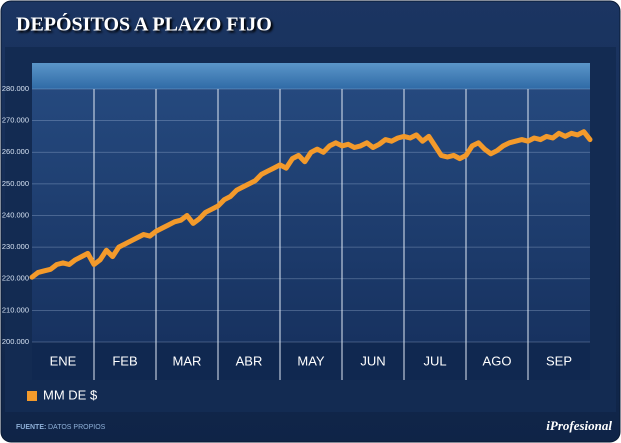 This screenshot has height=443, width=621. What do you see at coordinates (15, 183) in the screenshot?
I see `y-tick-label: 250.000` at bounding box center [15, 183].